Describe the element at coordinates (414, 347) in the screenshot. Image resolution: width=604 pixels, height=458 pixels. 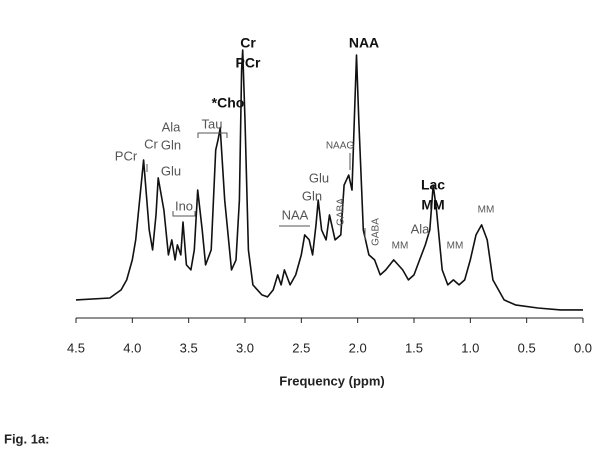
I see `x-tick-label: 1.5` at that location.